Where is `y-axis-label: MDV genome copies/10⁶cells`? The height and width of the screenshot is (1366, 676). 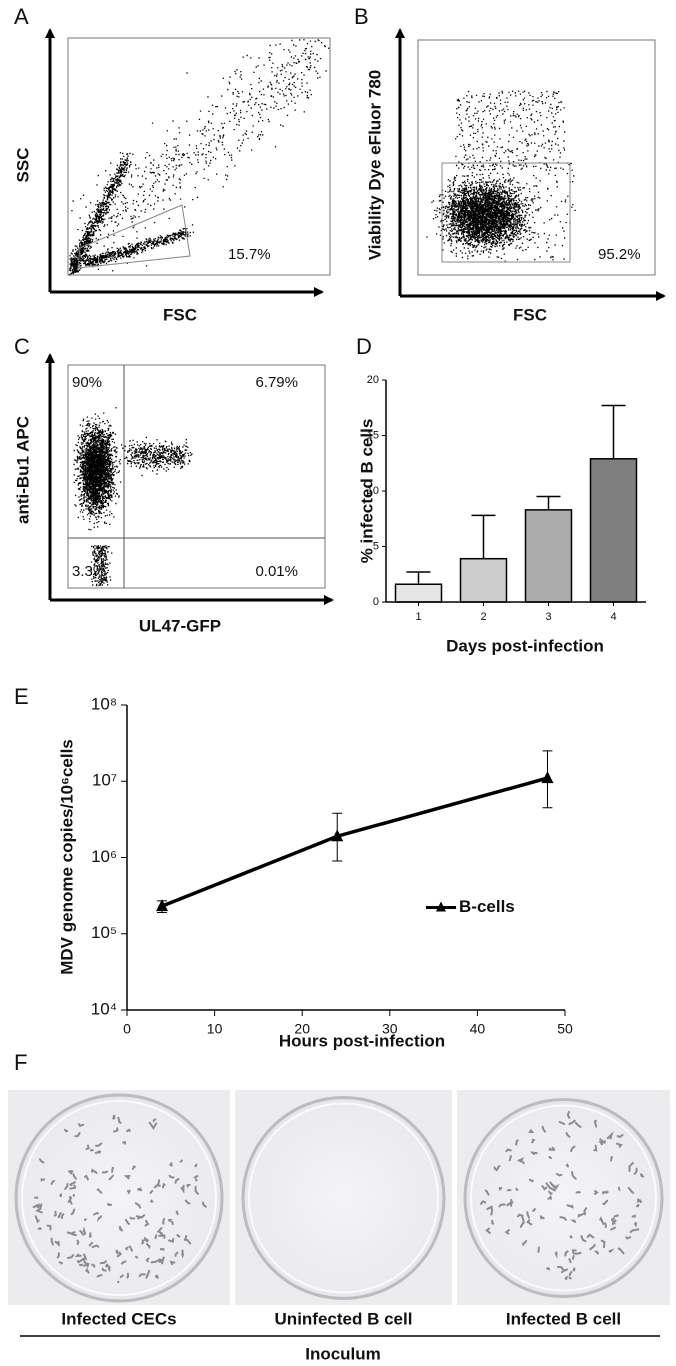
y-axis-label: MDV genome copies/10⁶cells is located at coordinates (66, 857).